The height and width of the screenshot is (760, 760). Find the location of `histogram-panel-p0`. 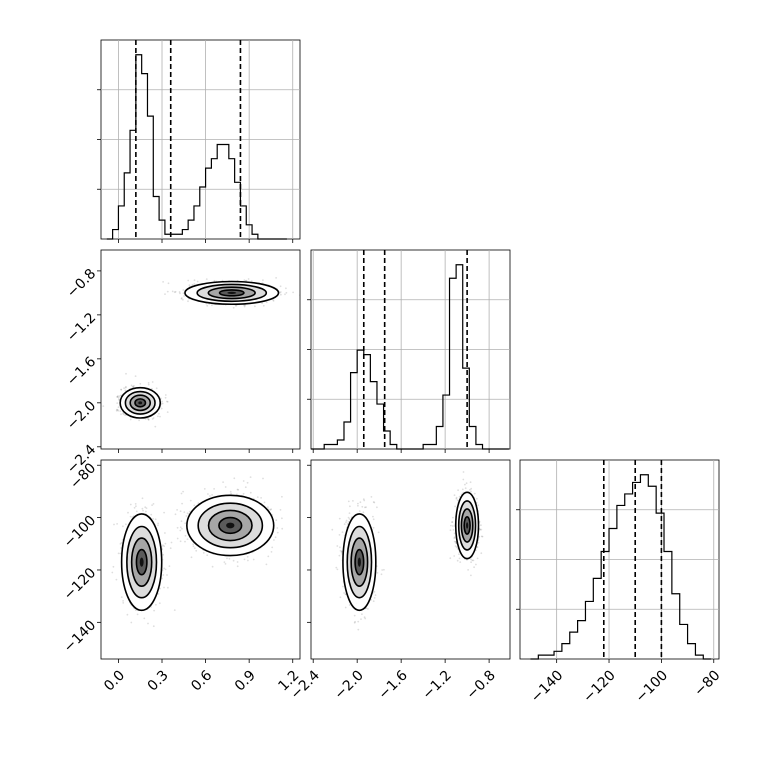

histogram-panel-p0 is located at coordinates (199, 139).